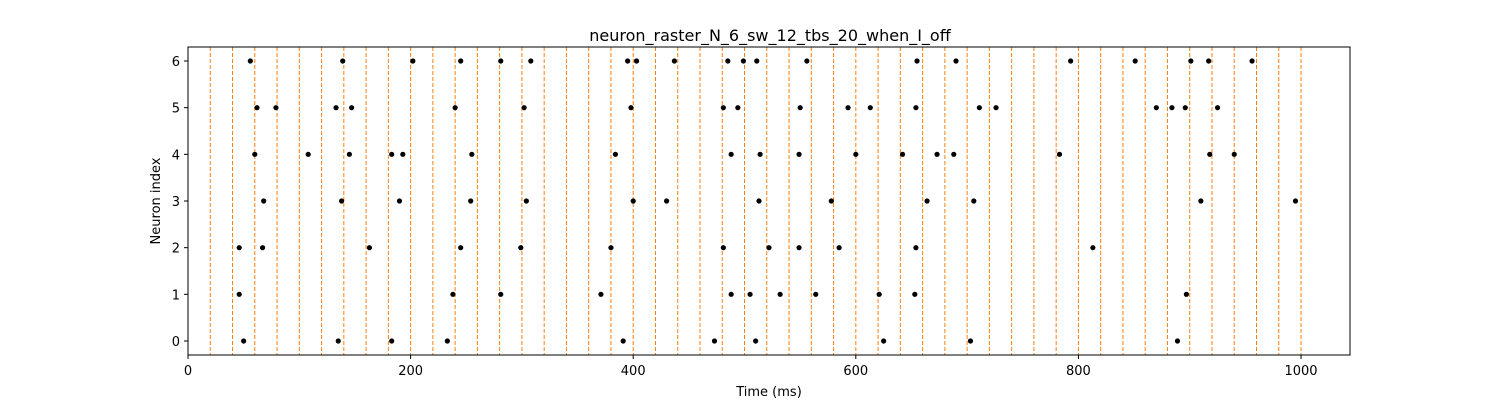 The image size is (1500, 400). Describe the element at coordinates (180, 202) in the screenshot. I see `y-axis: 0 1 2 3 4 5 6` at that location.